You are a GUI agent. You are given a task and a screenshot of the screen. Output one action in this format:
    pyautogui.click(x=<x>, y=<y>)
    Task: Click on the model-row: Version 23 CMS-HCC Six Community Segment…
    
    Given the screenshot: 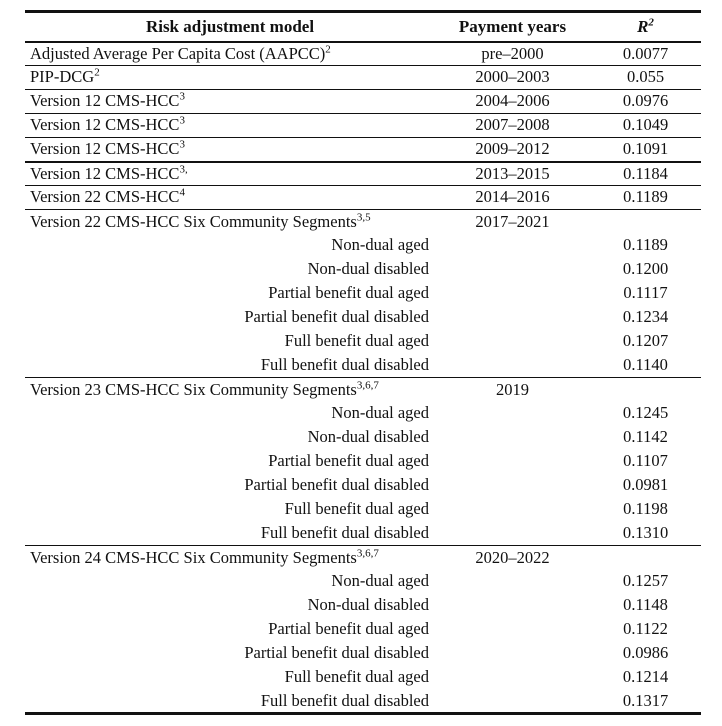 What is the action you would take?
    pyautogui.click(x=363, y=390)
    